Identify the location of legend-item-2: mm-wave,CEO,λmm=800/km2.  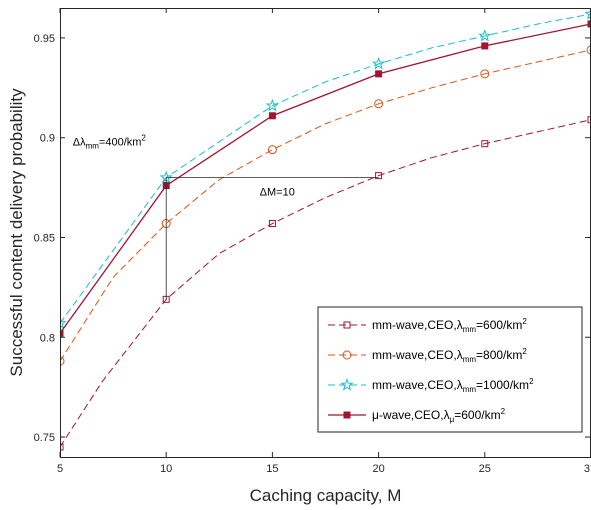
(427, 355).